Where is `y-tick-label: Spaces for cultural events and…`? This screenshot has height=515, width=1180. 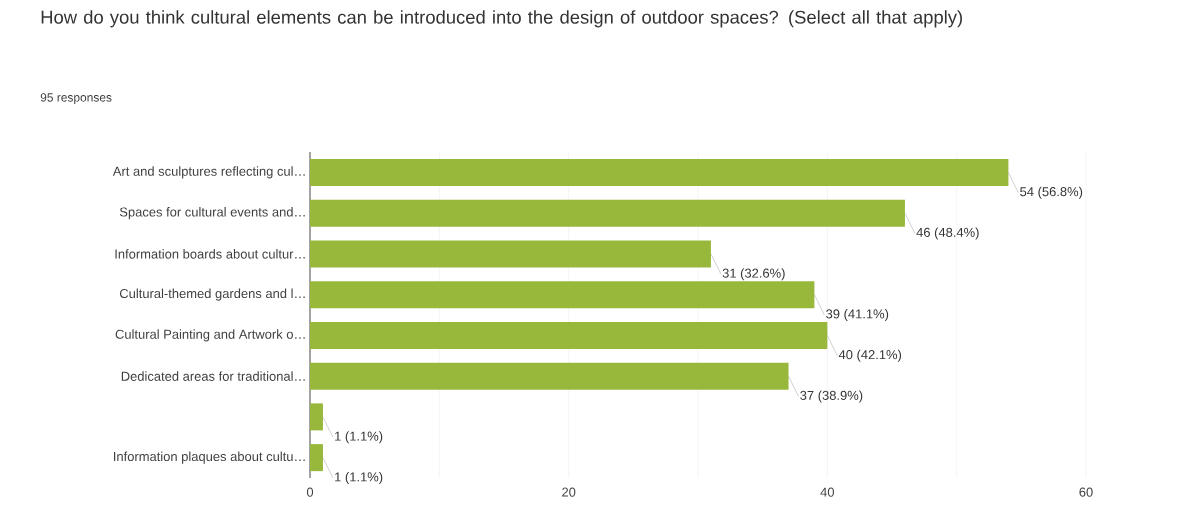 y-tick-label: Spaces for cultural events and… is located at coordinates (212, 213).